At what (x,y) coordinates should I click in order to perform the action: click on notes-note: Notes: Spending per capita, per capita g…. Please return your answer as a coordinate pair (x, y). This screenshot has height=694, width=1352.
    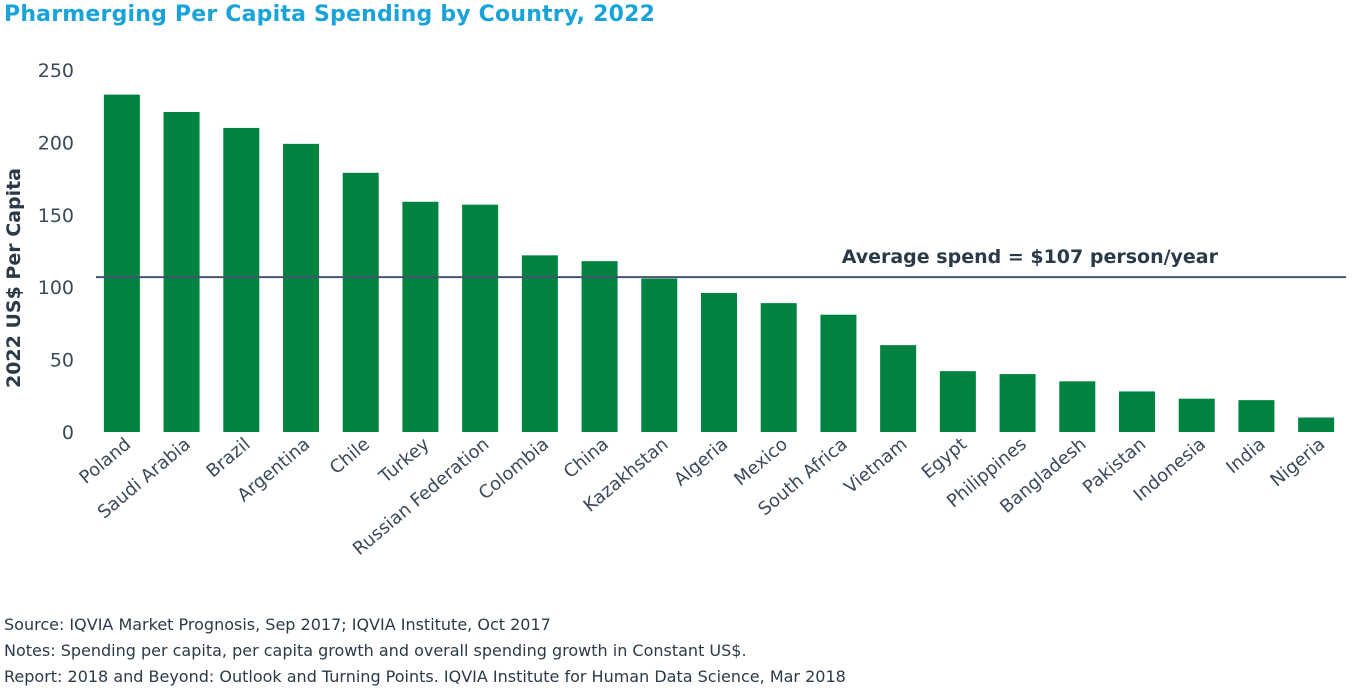
    Looking at the image, I should click on (375, 650).